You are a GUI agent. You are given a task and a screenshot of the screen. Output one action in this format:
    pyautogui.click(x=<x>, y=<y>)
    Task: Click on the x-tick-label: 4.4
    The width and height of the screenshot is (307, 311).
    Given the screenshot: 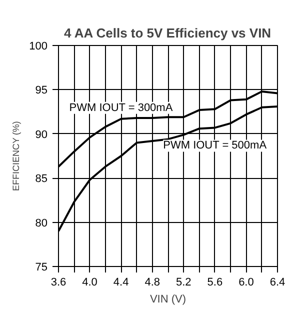 What is the action you would take?
    pyautogui.click(x=121, y=282)
    